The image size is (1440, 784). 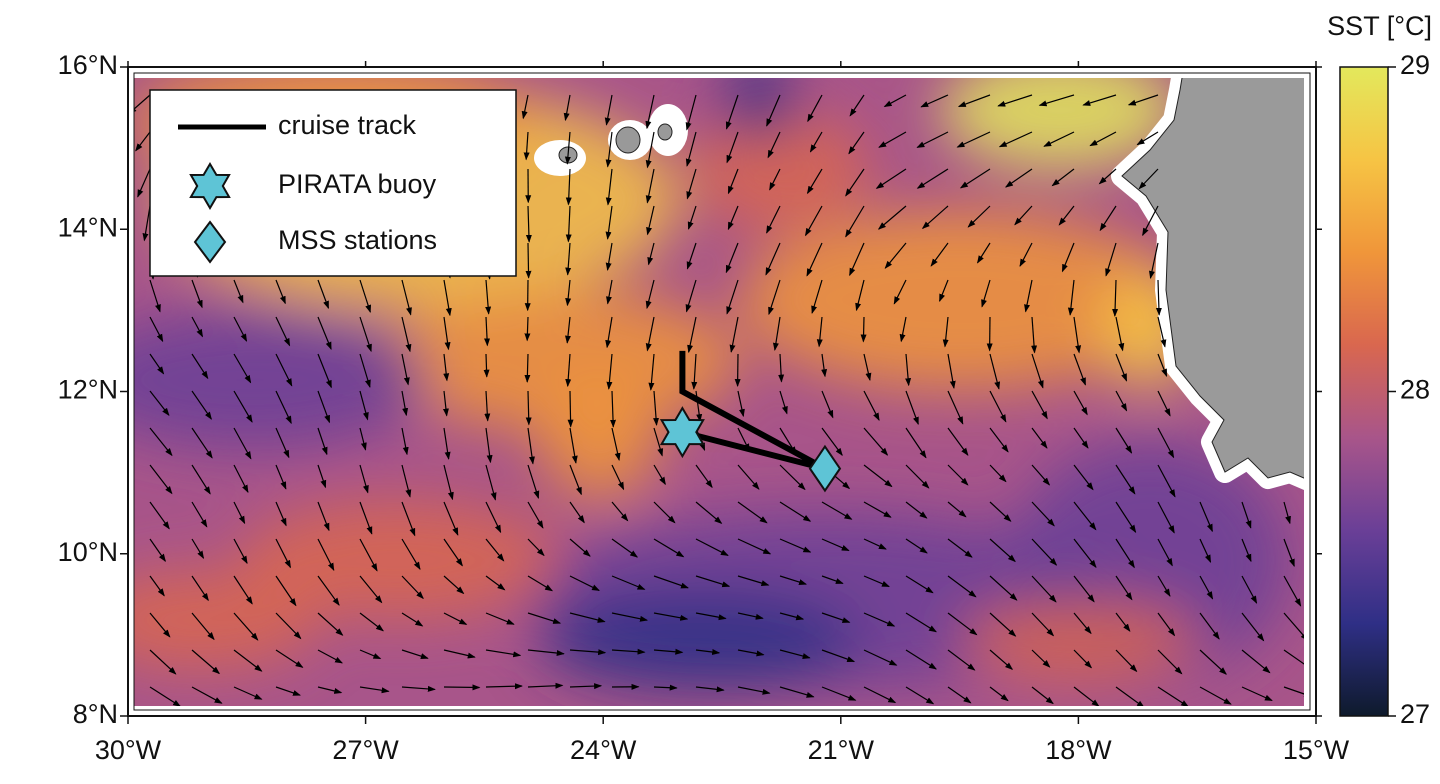 What do you see at coordinates (88, 65) in the screenshot?
I see `y-tick-label: 16°N` at bounding box center [88, 65].